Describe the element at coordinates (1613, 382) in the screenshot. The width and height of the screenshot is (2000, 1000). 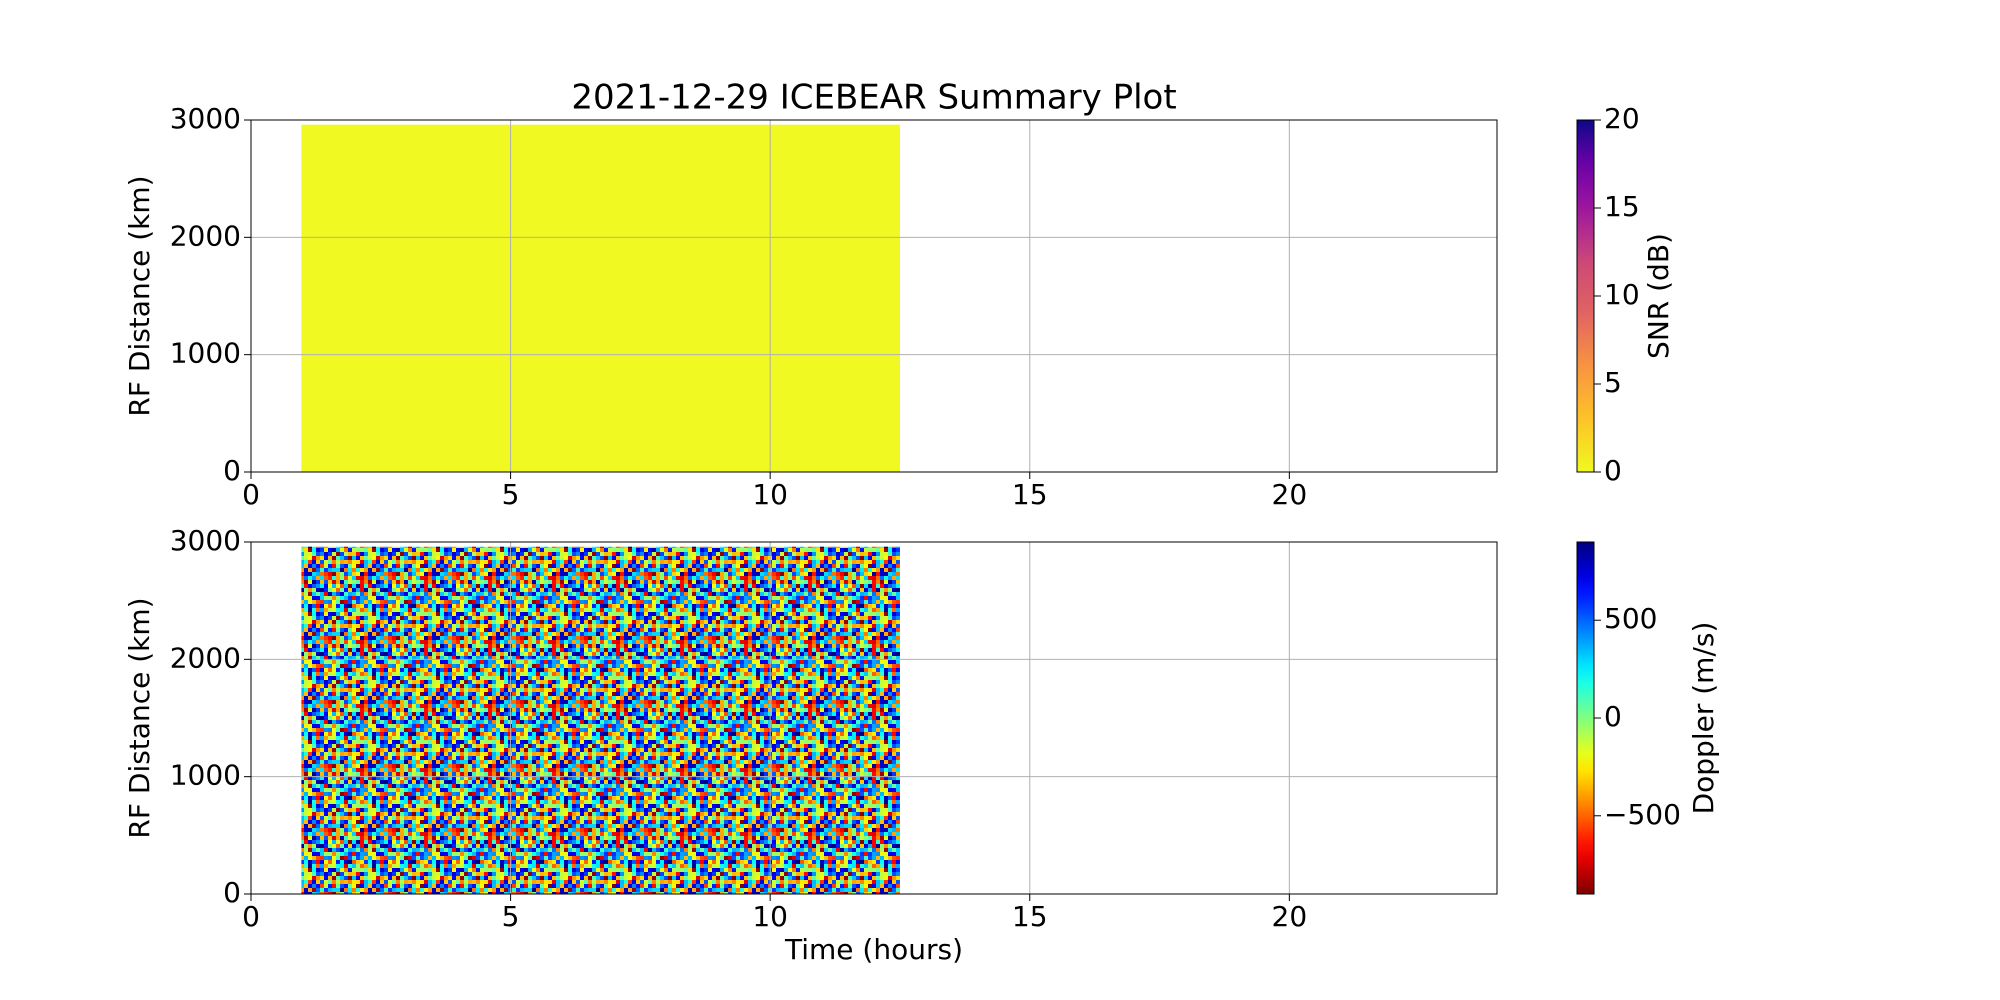
I see `colorbar-tick-label: 5` at that location.